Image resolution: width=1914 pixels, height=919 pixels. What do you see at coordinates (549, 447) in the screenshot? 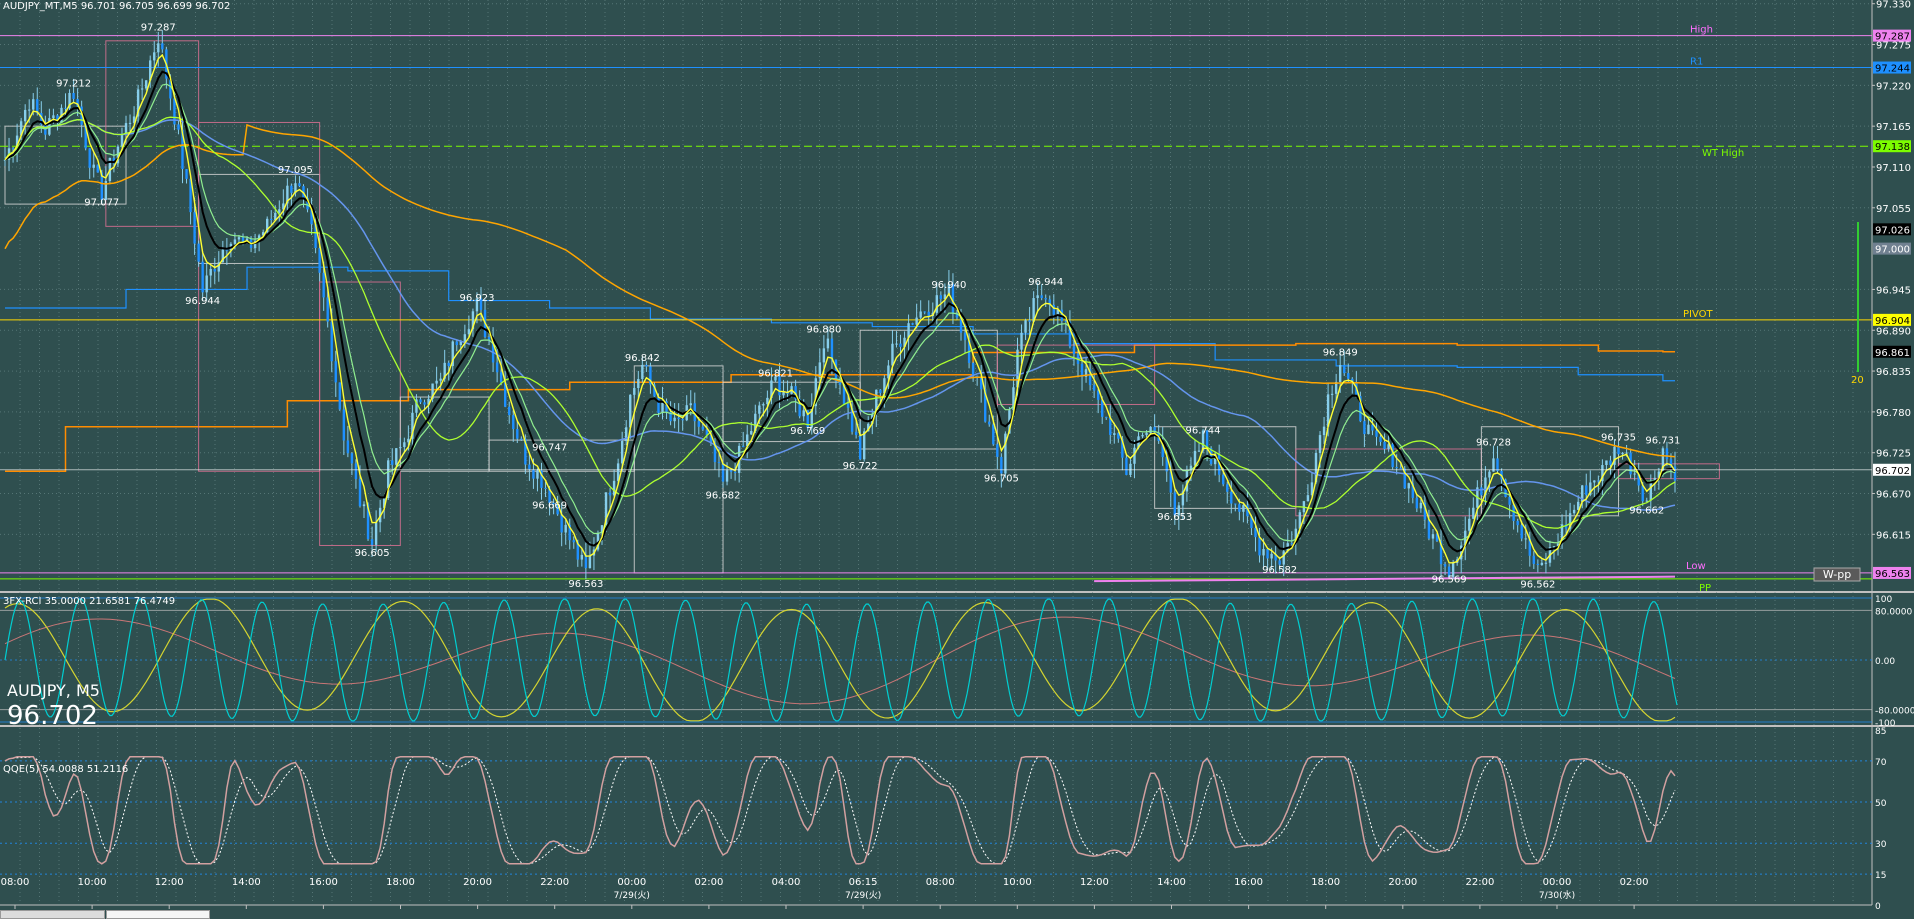
I see `price-label: 96.747` at bounding box center [549, 447].